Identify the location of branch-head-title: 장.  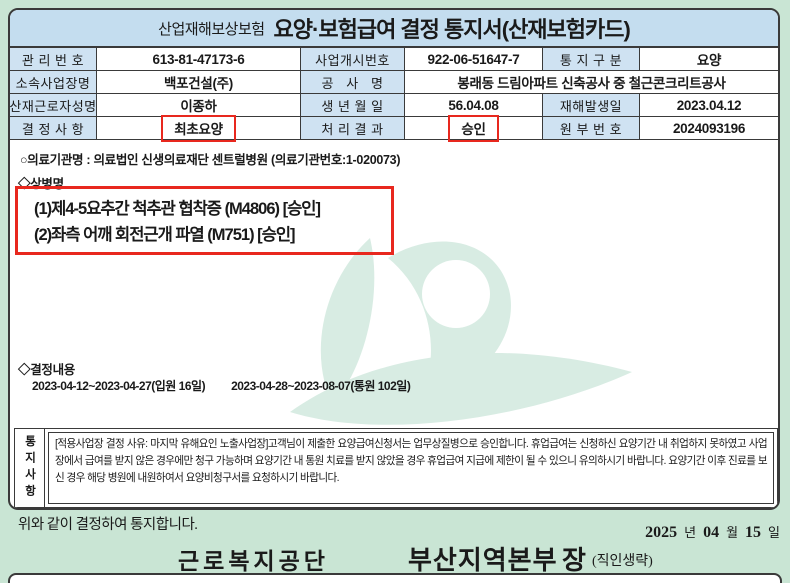
(574, 560).